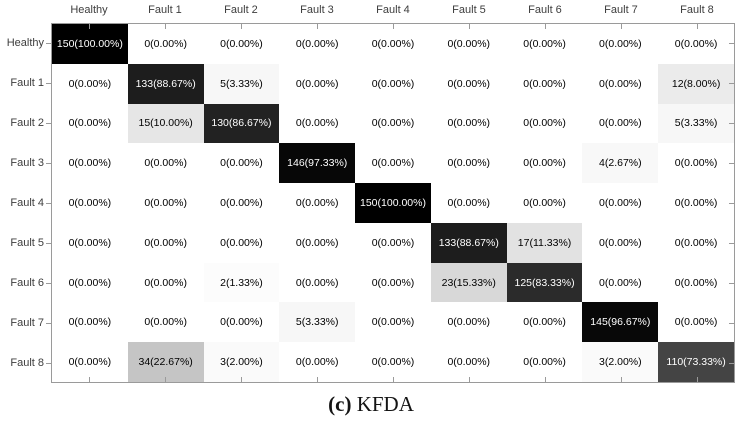 The image size is (742, 430). I want to click on x-tick-label: Fault 7, so click(621, 10).